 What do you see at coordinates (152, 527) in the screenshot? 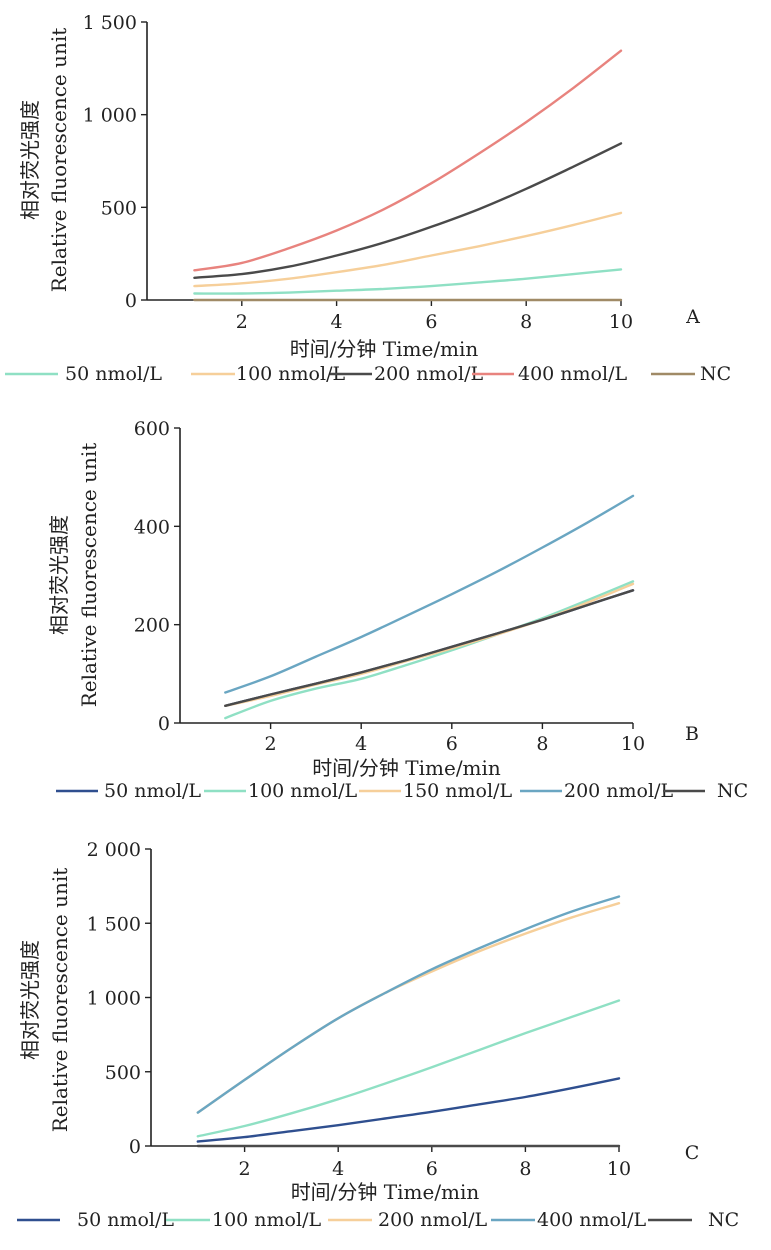
I see `y-tick-label: 400` at bounding box center [152, 527].